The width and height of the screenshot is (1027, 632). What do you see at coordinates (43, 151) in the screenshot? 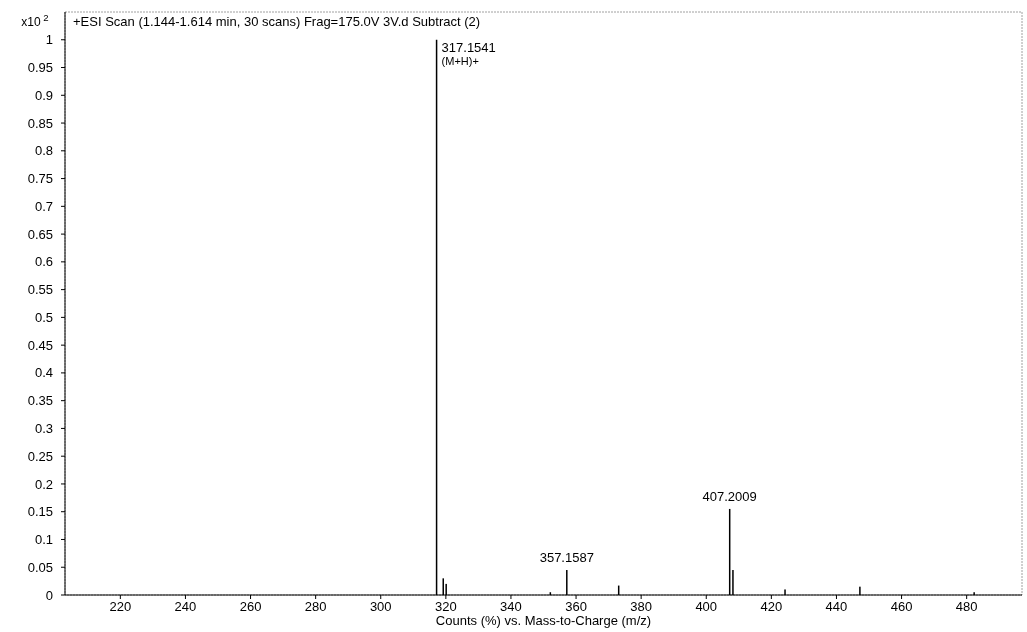
I see `y-tick-label: 0.8` at bounding box center [43, 151].